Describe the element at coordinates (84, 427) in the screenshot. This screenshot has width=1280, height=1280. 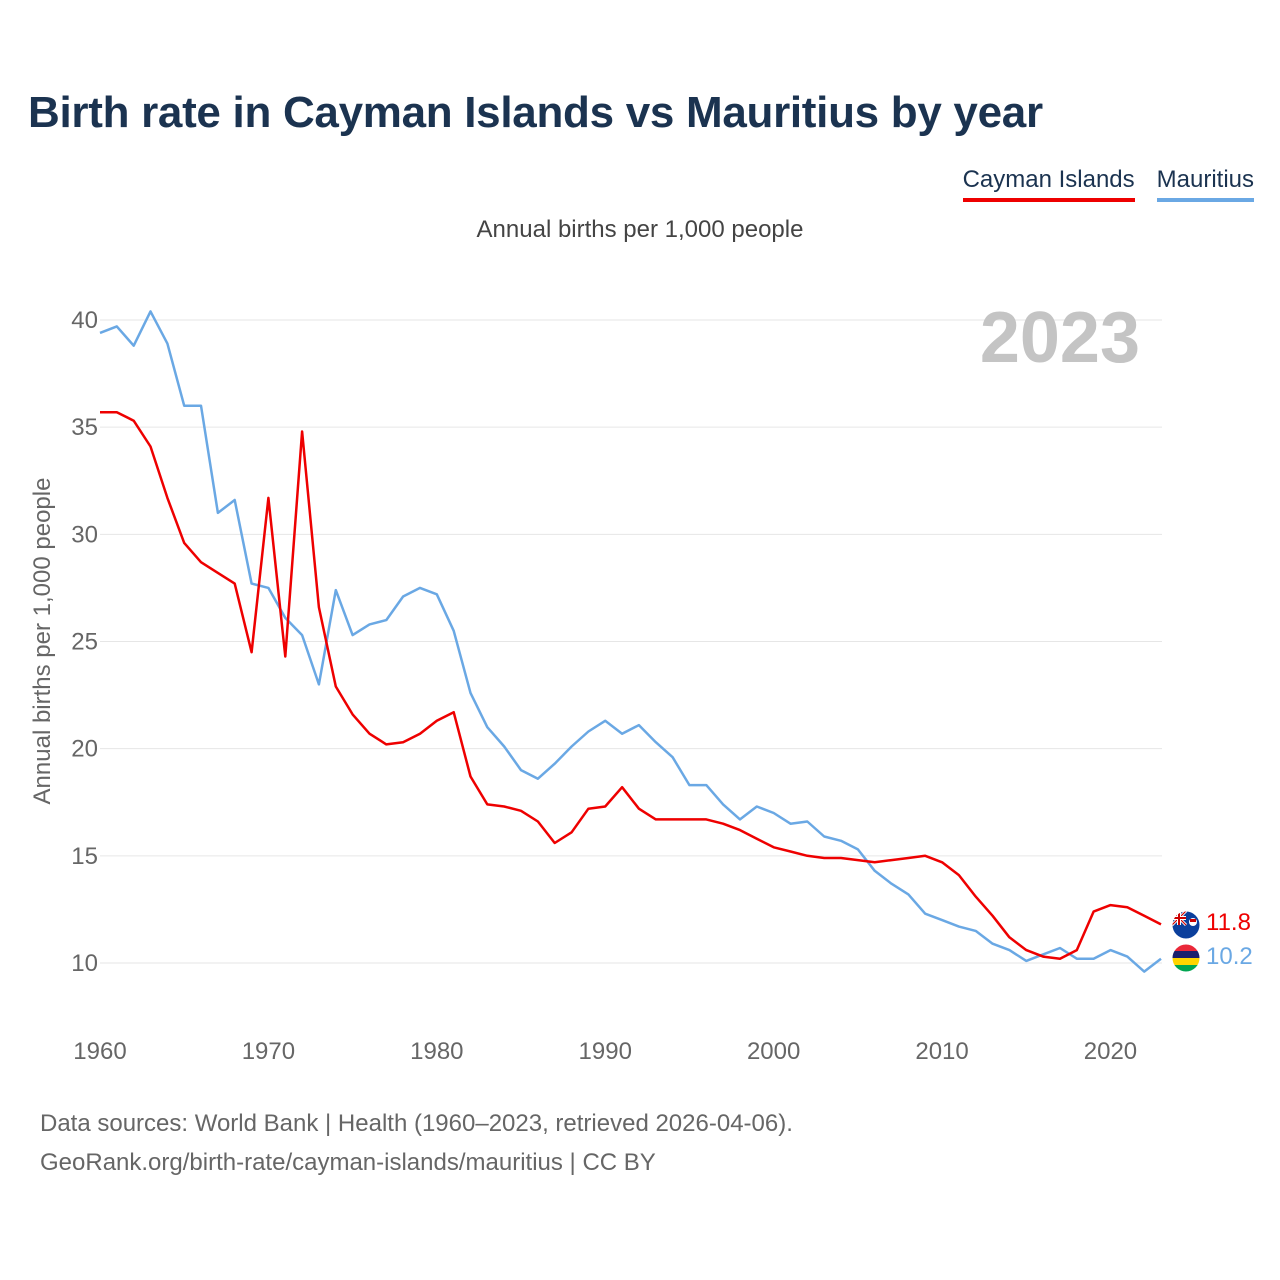
I see `y-tick-label: 35` at that location.